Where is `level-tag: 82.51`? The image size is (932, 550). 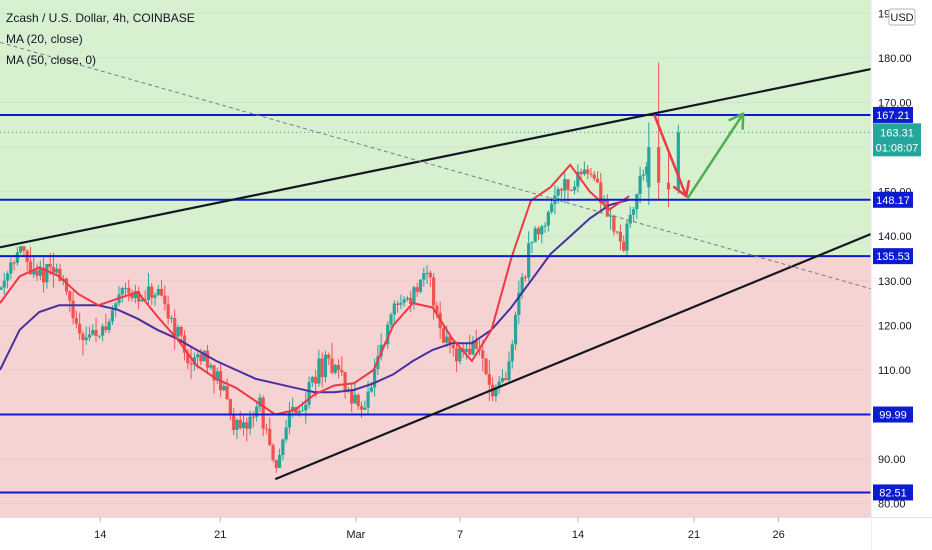 level-tag: 82.51 is located at coordinates (893, 492).